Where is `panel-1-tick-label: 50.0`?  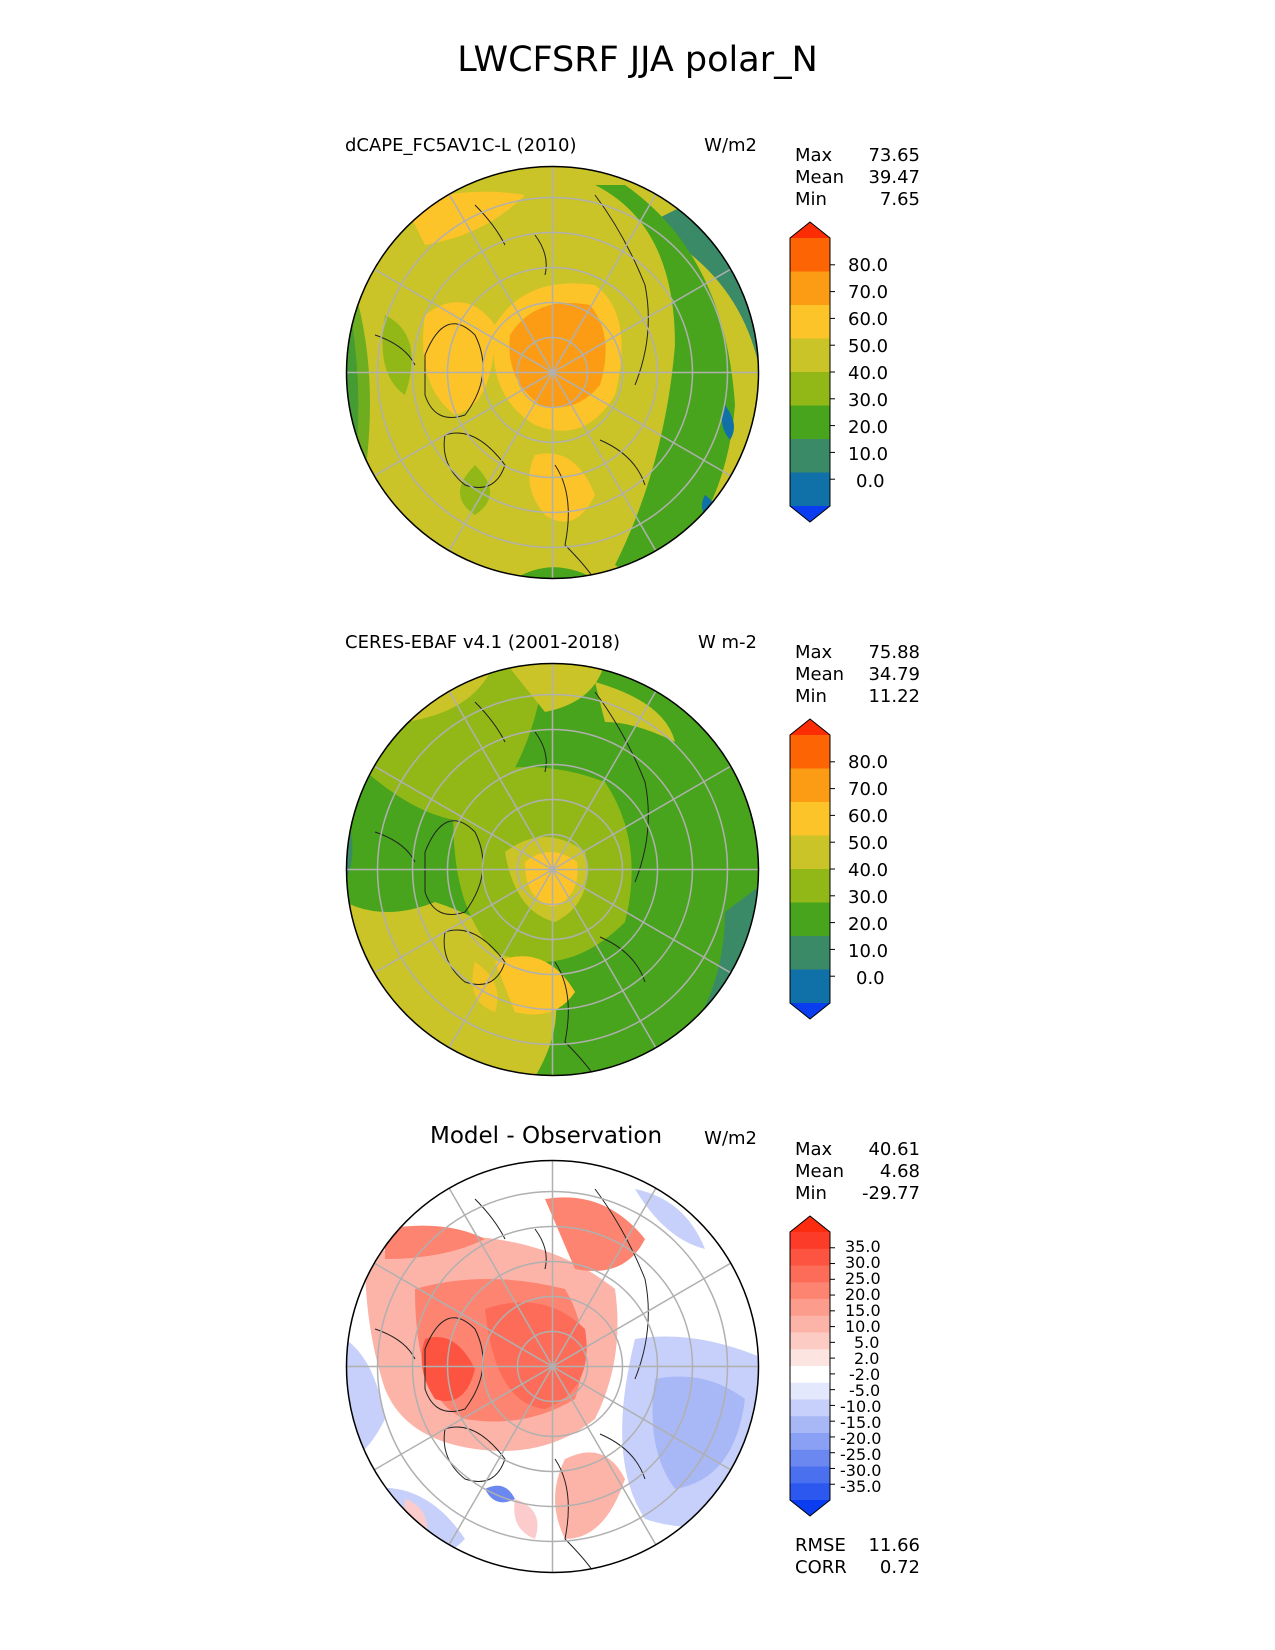 panel-1-tick-label: 50.0 is located at coordinates (868, 346).